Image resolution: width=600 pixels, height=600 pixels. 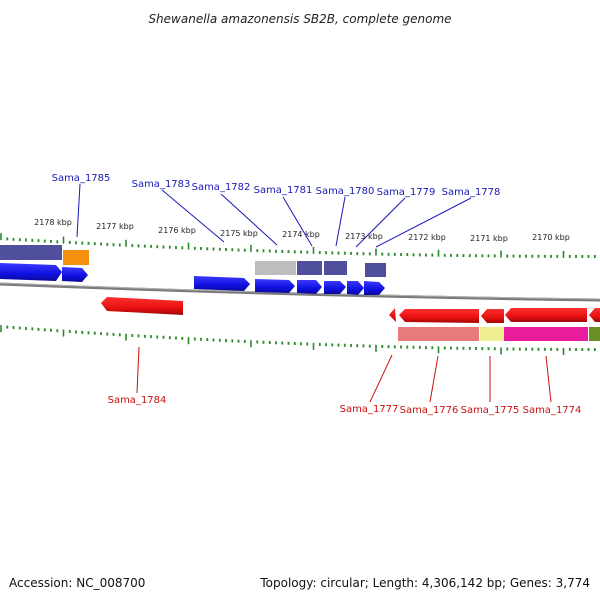 I want to click on gene-label: Sama_1782, so click(x=221, y=187).